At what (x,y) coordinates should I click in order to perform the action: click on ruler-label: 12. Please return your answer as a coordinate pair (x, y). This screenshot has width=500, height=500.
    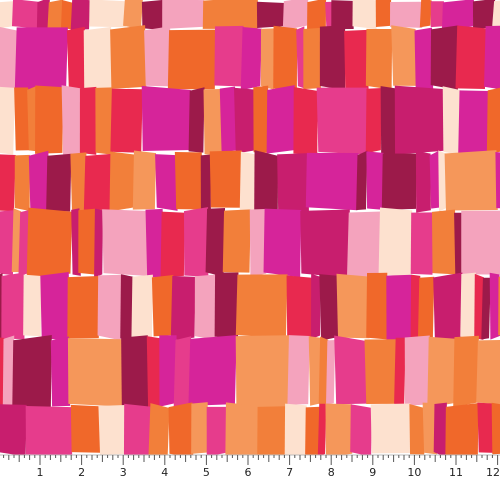
    Looking at the image, I should click on (493, 472).